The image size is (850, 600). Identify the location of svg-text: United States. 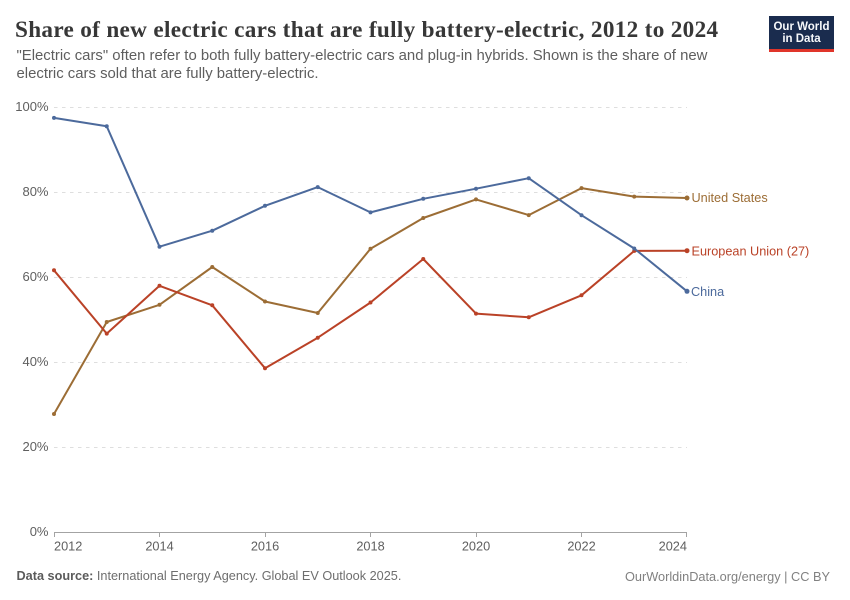
(730, 198).